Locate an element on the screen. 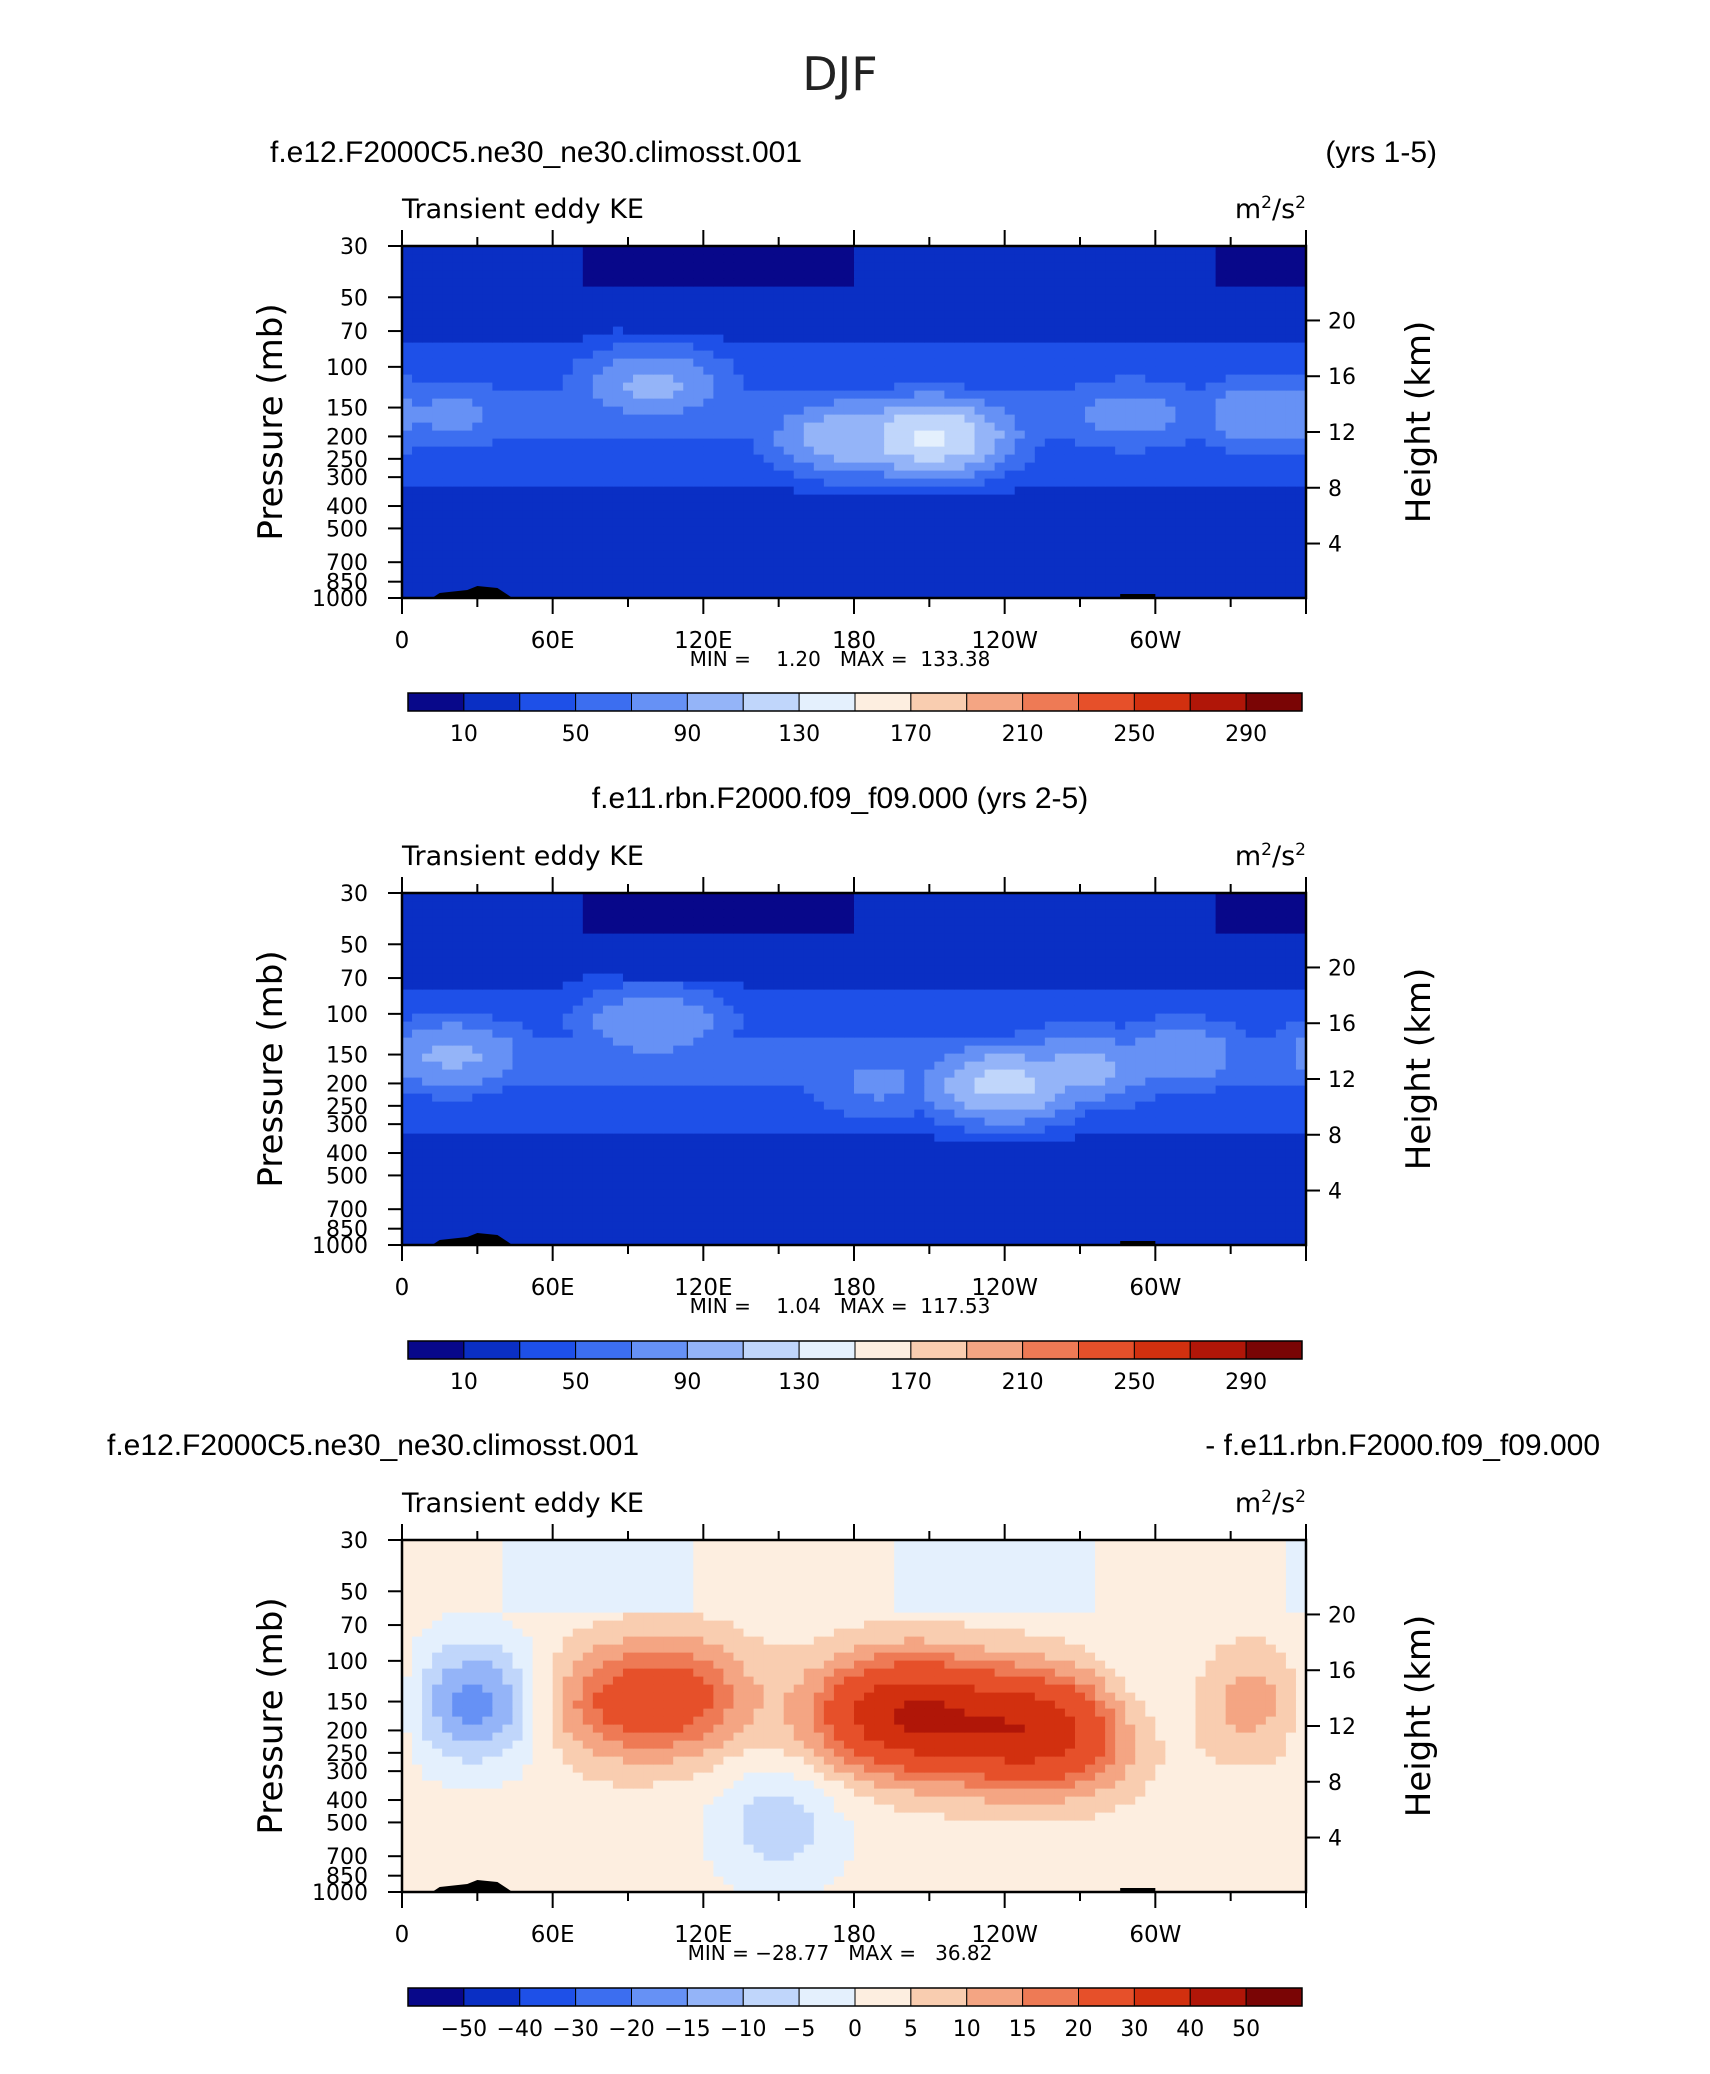  panel-1-contour-field is located at coordinates (854, 422).